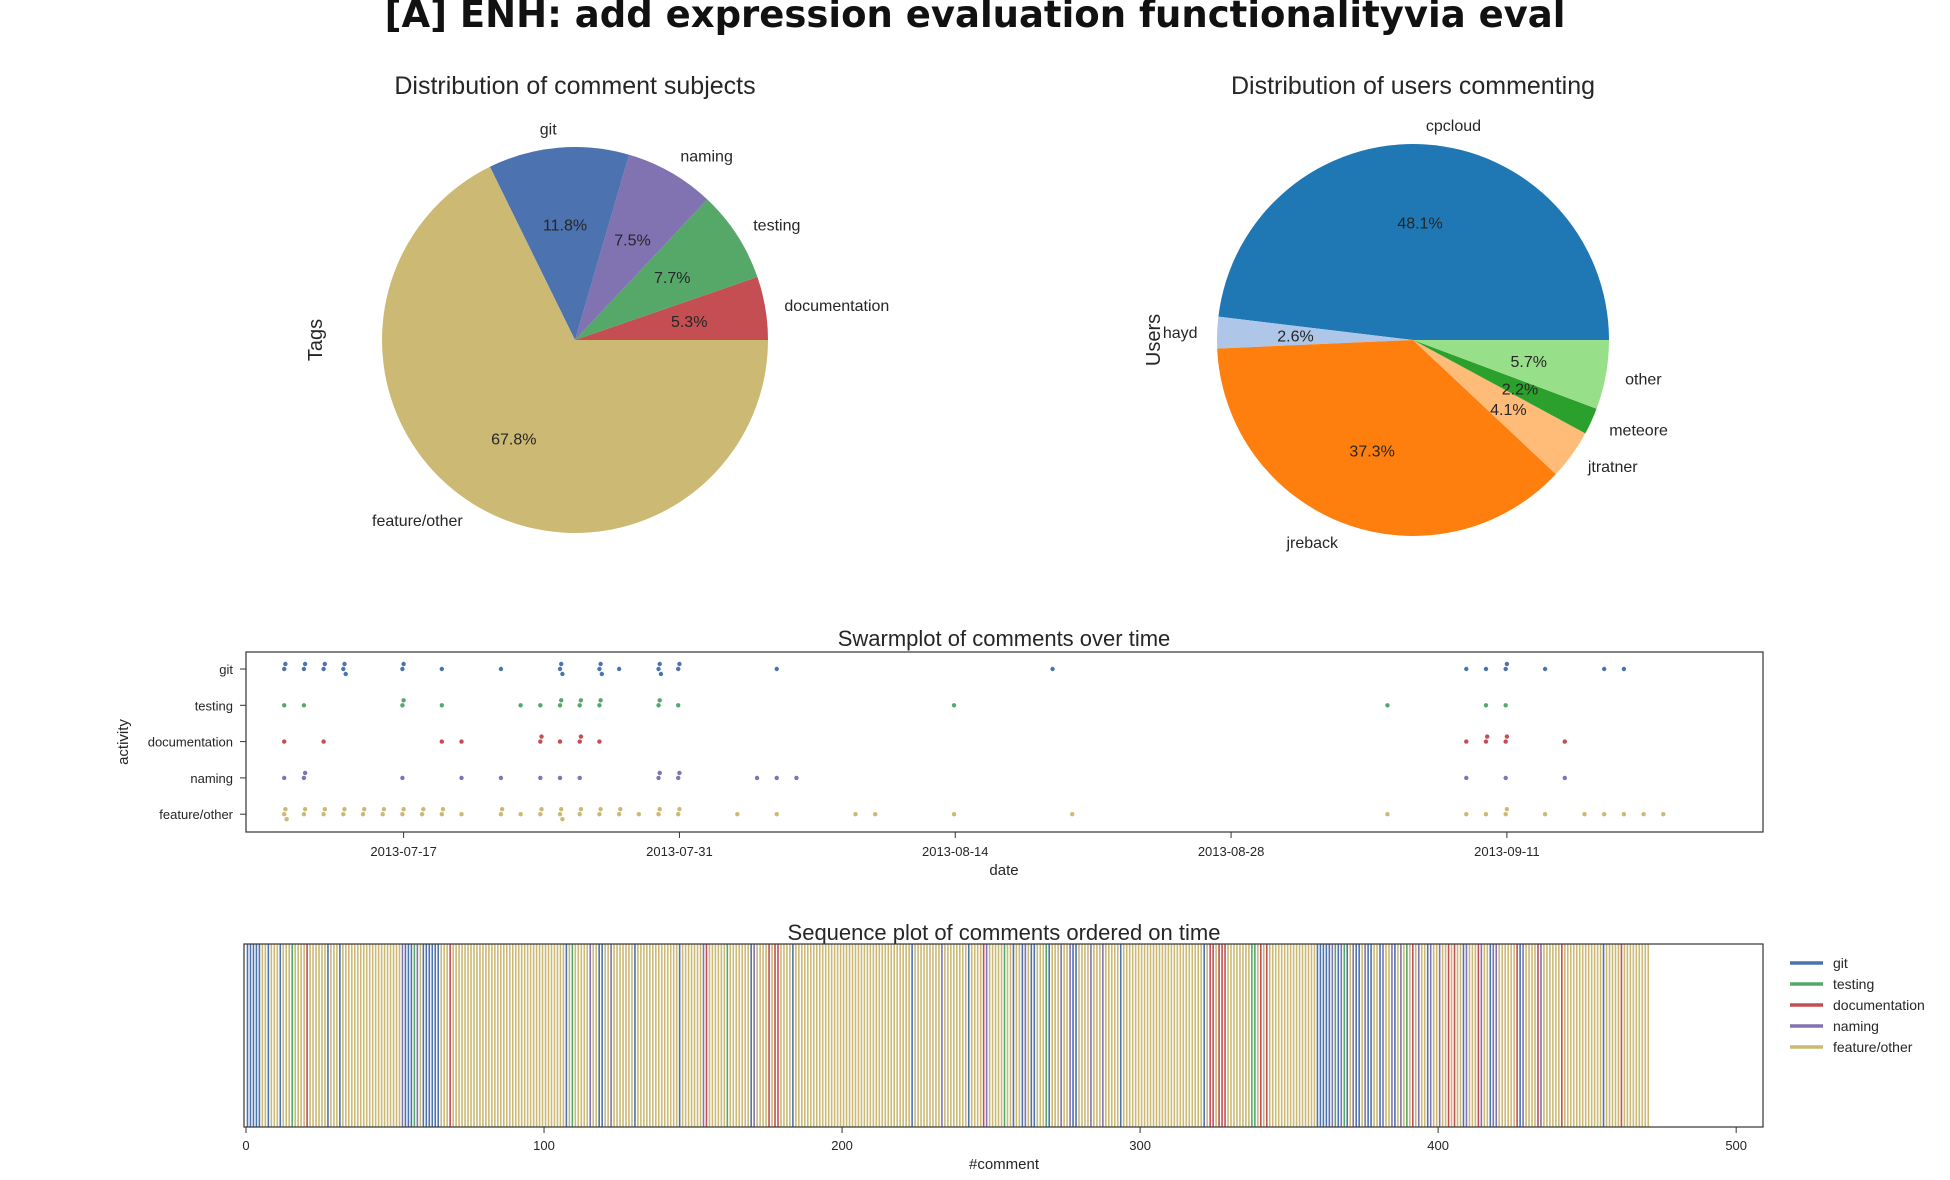  Describe the element at coordinates (1413, 86) in the screenshot. I see `pie2-title: Distribution of users commenting` at that location.